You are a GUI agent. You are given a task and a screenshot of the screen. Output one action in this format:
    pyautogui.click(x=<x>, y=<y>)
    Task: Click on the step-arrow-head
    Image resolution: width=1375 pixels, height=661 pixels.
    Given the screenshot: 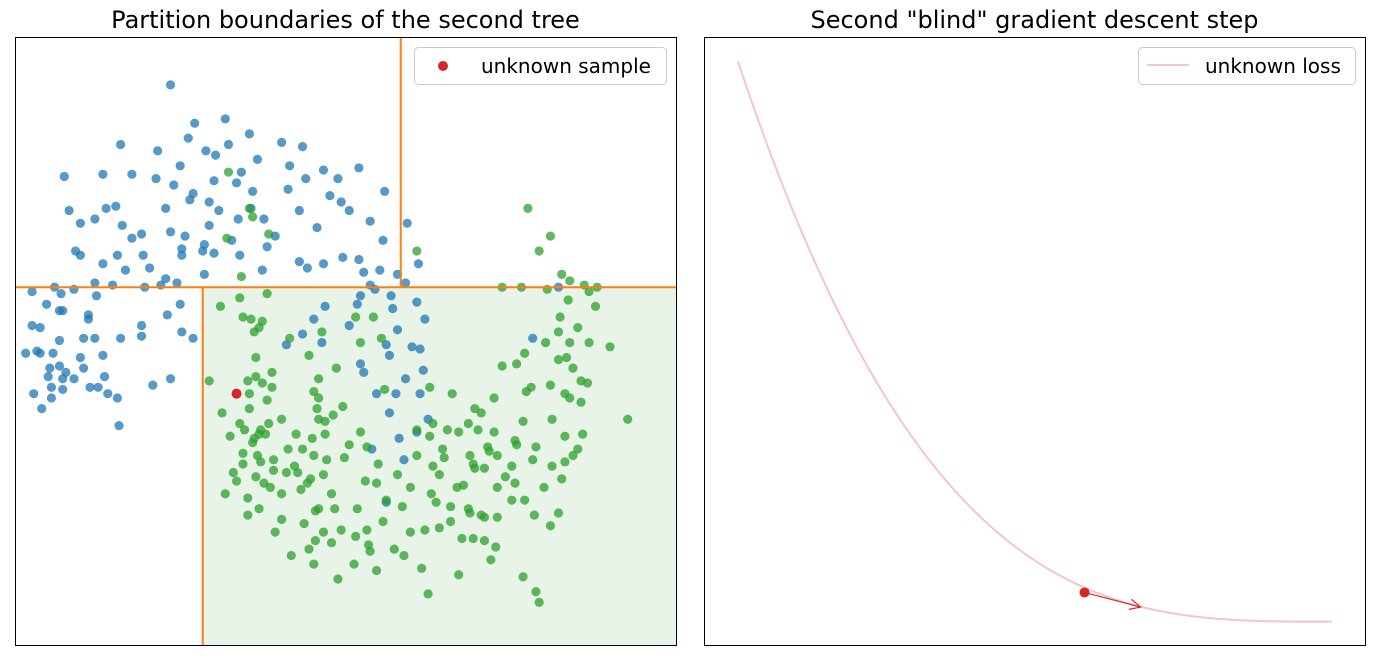 What is the action you would take?
    pyautogui.click(x=1135, y=604)
    